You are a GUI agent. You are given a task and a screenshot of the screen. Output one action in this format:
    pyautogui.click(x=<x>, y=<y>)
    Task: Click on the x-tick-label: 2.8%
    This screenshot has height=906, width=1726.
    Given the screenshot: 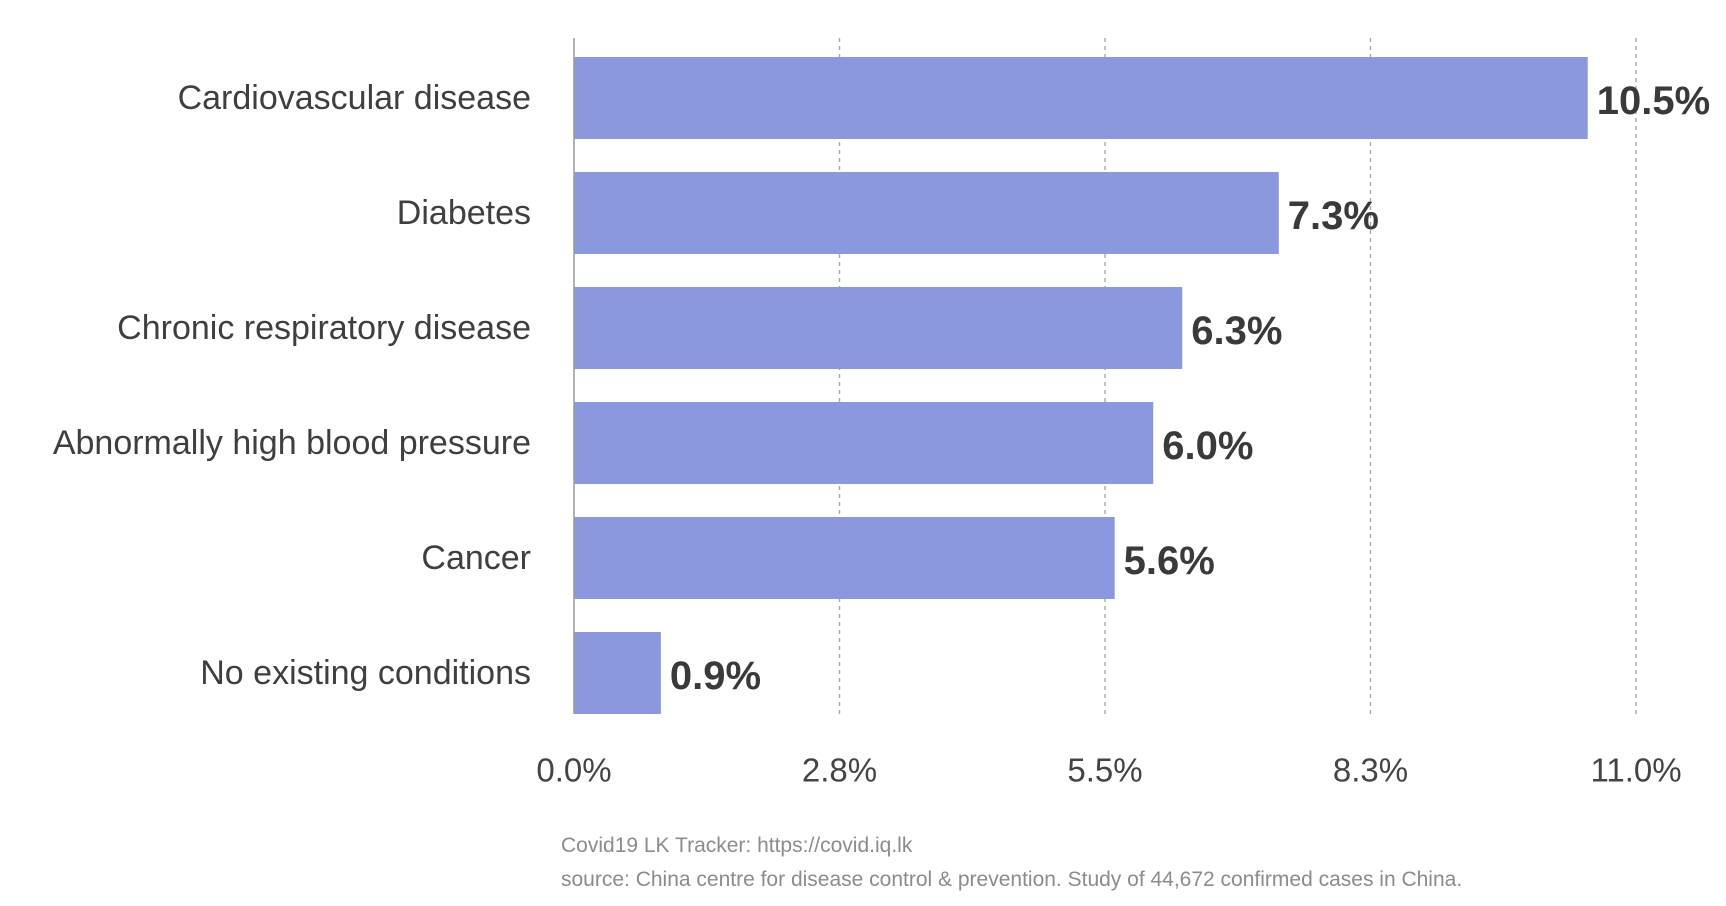 What is the action you would take?
    pyautogui.click(x=839, y=770)
    